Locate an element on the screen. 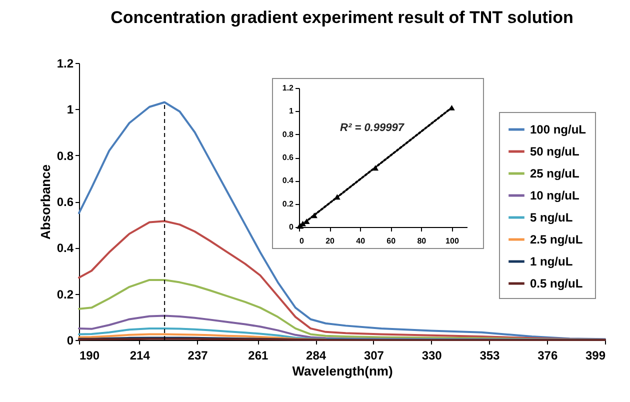 This screenshot has height=402, width=630. legend-label: 25 ng/uL is located at coordinates (555, 173).